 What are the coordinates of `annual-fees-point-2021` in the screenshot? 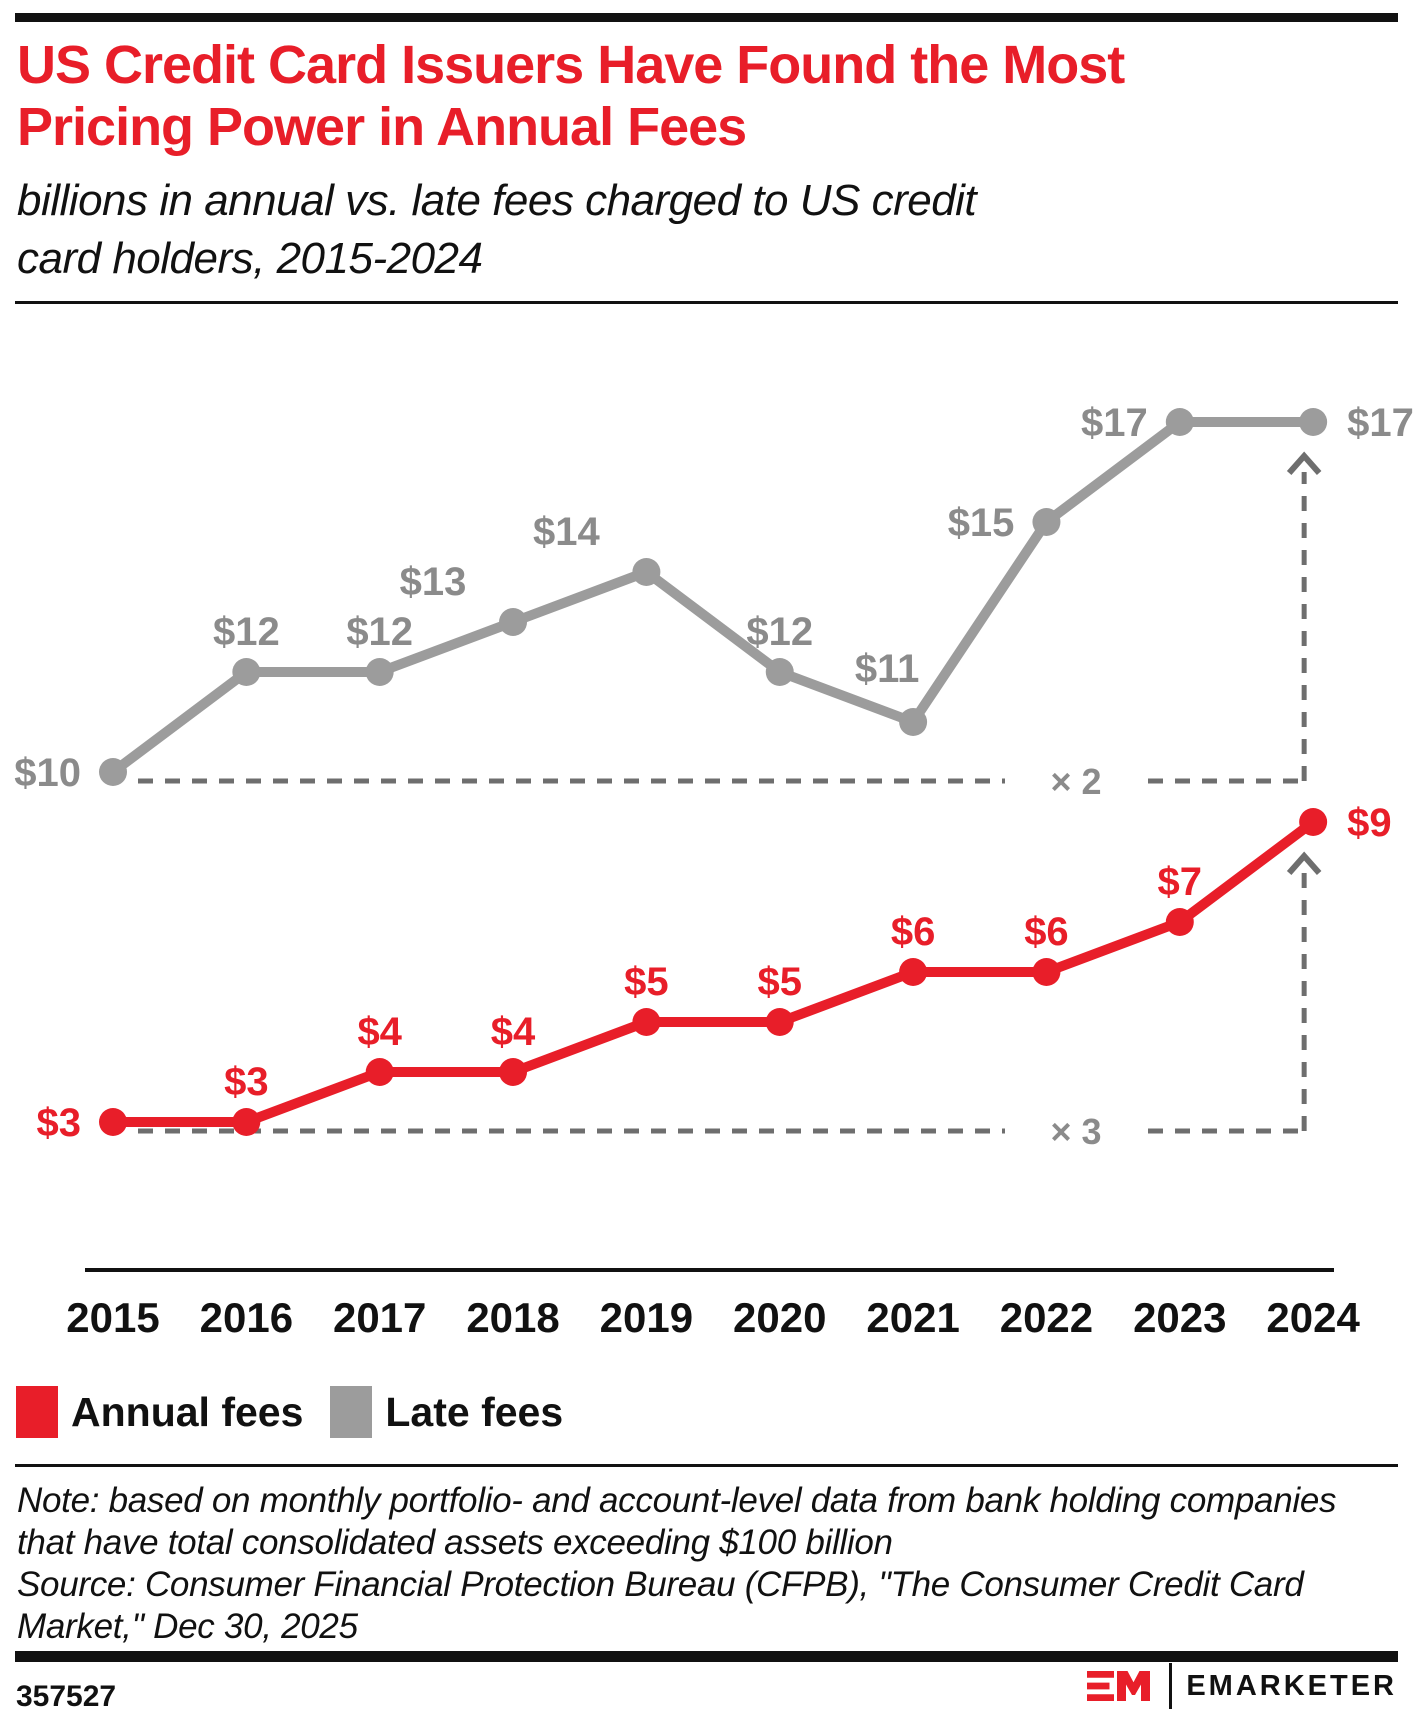 It's located at (913, 972).